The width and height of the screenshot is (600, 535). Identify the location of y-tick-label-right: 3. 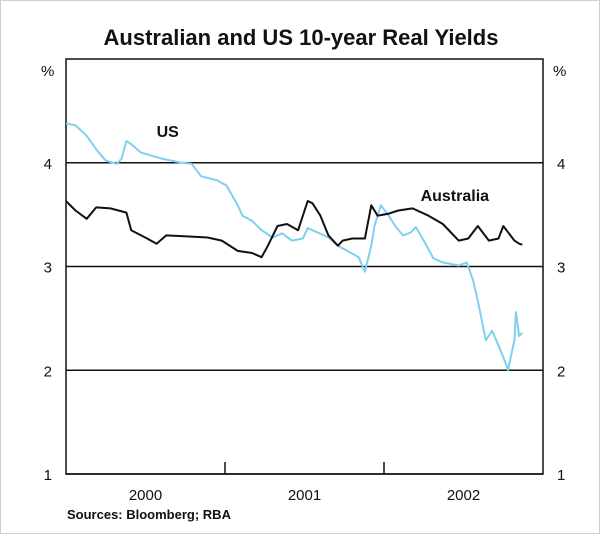
(561, 268).